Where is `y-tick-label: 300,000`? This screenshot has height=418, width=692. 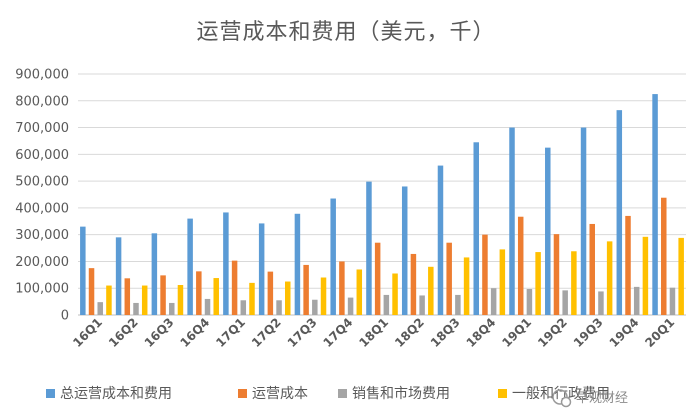 y-tick-label: 300,000 is located at coordinates (42, 235).